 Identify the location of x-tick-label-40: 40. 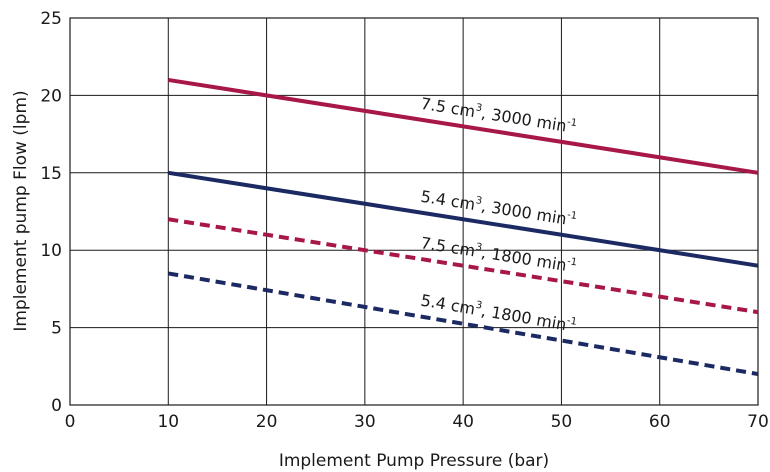
(463, 422).